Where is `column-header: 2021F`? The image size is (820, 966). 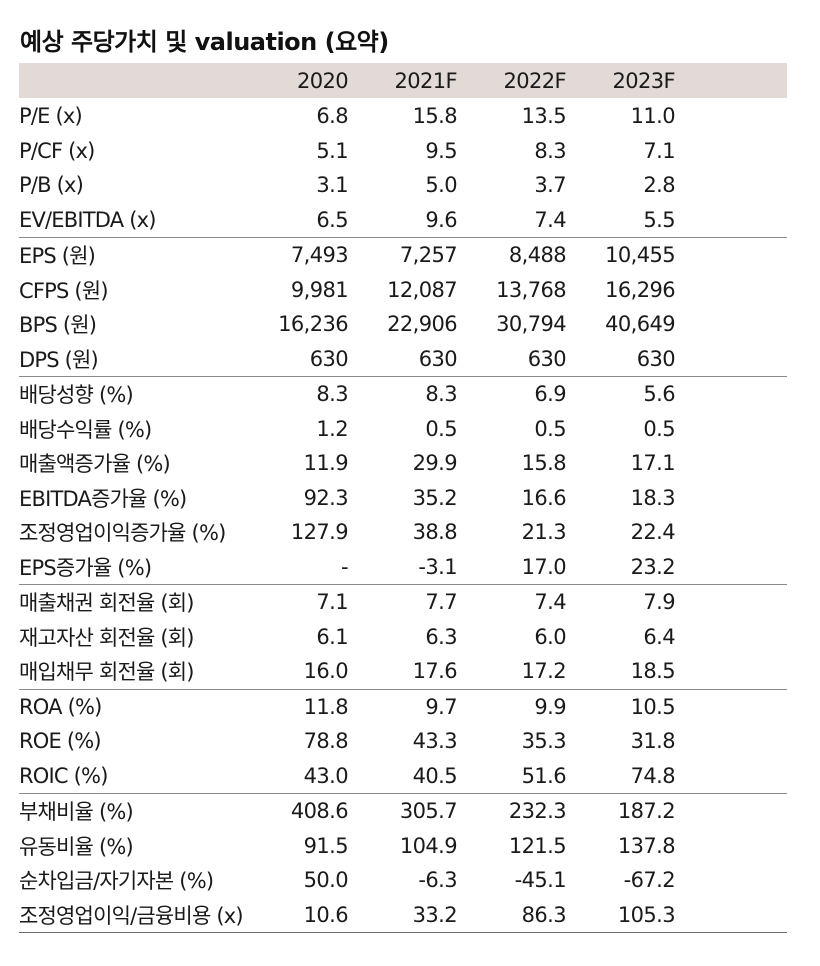 column-header: 2021F is located at coordinates (425, 80).